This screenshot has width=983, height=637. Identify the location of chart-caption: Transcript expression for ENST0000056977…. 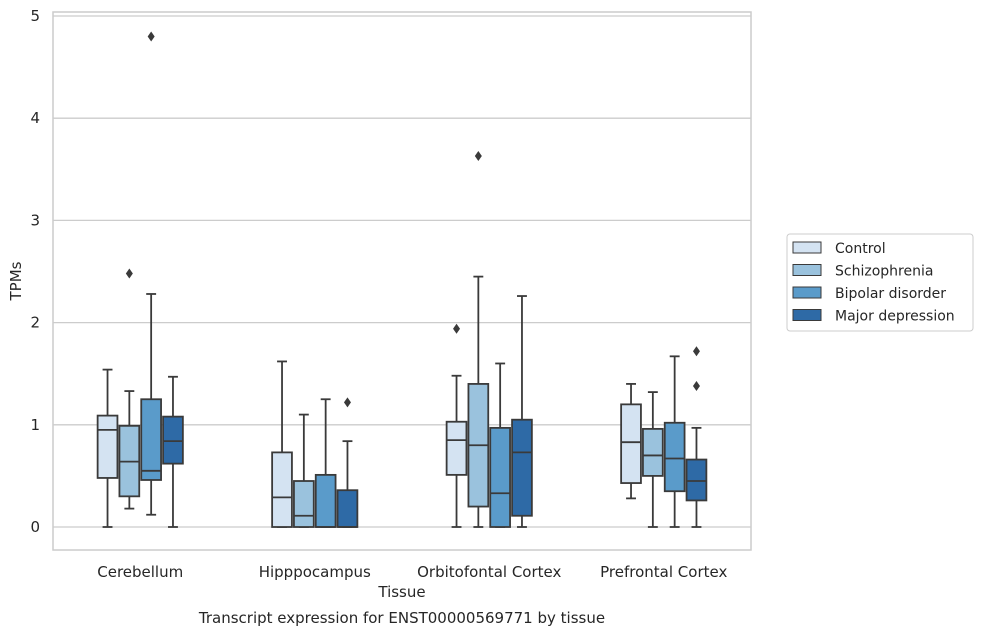
(401, 618).